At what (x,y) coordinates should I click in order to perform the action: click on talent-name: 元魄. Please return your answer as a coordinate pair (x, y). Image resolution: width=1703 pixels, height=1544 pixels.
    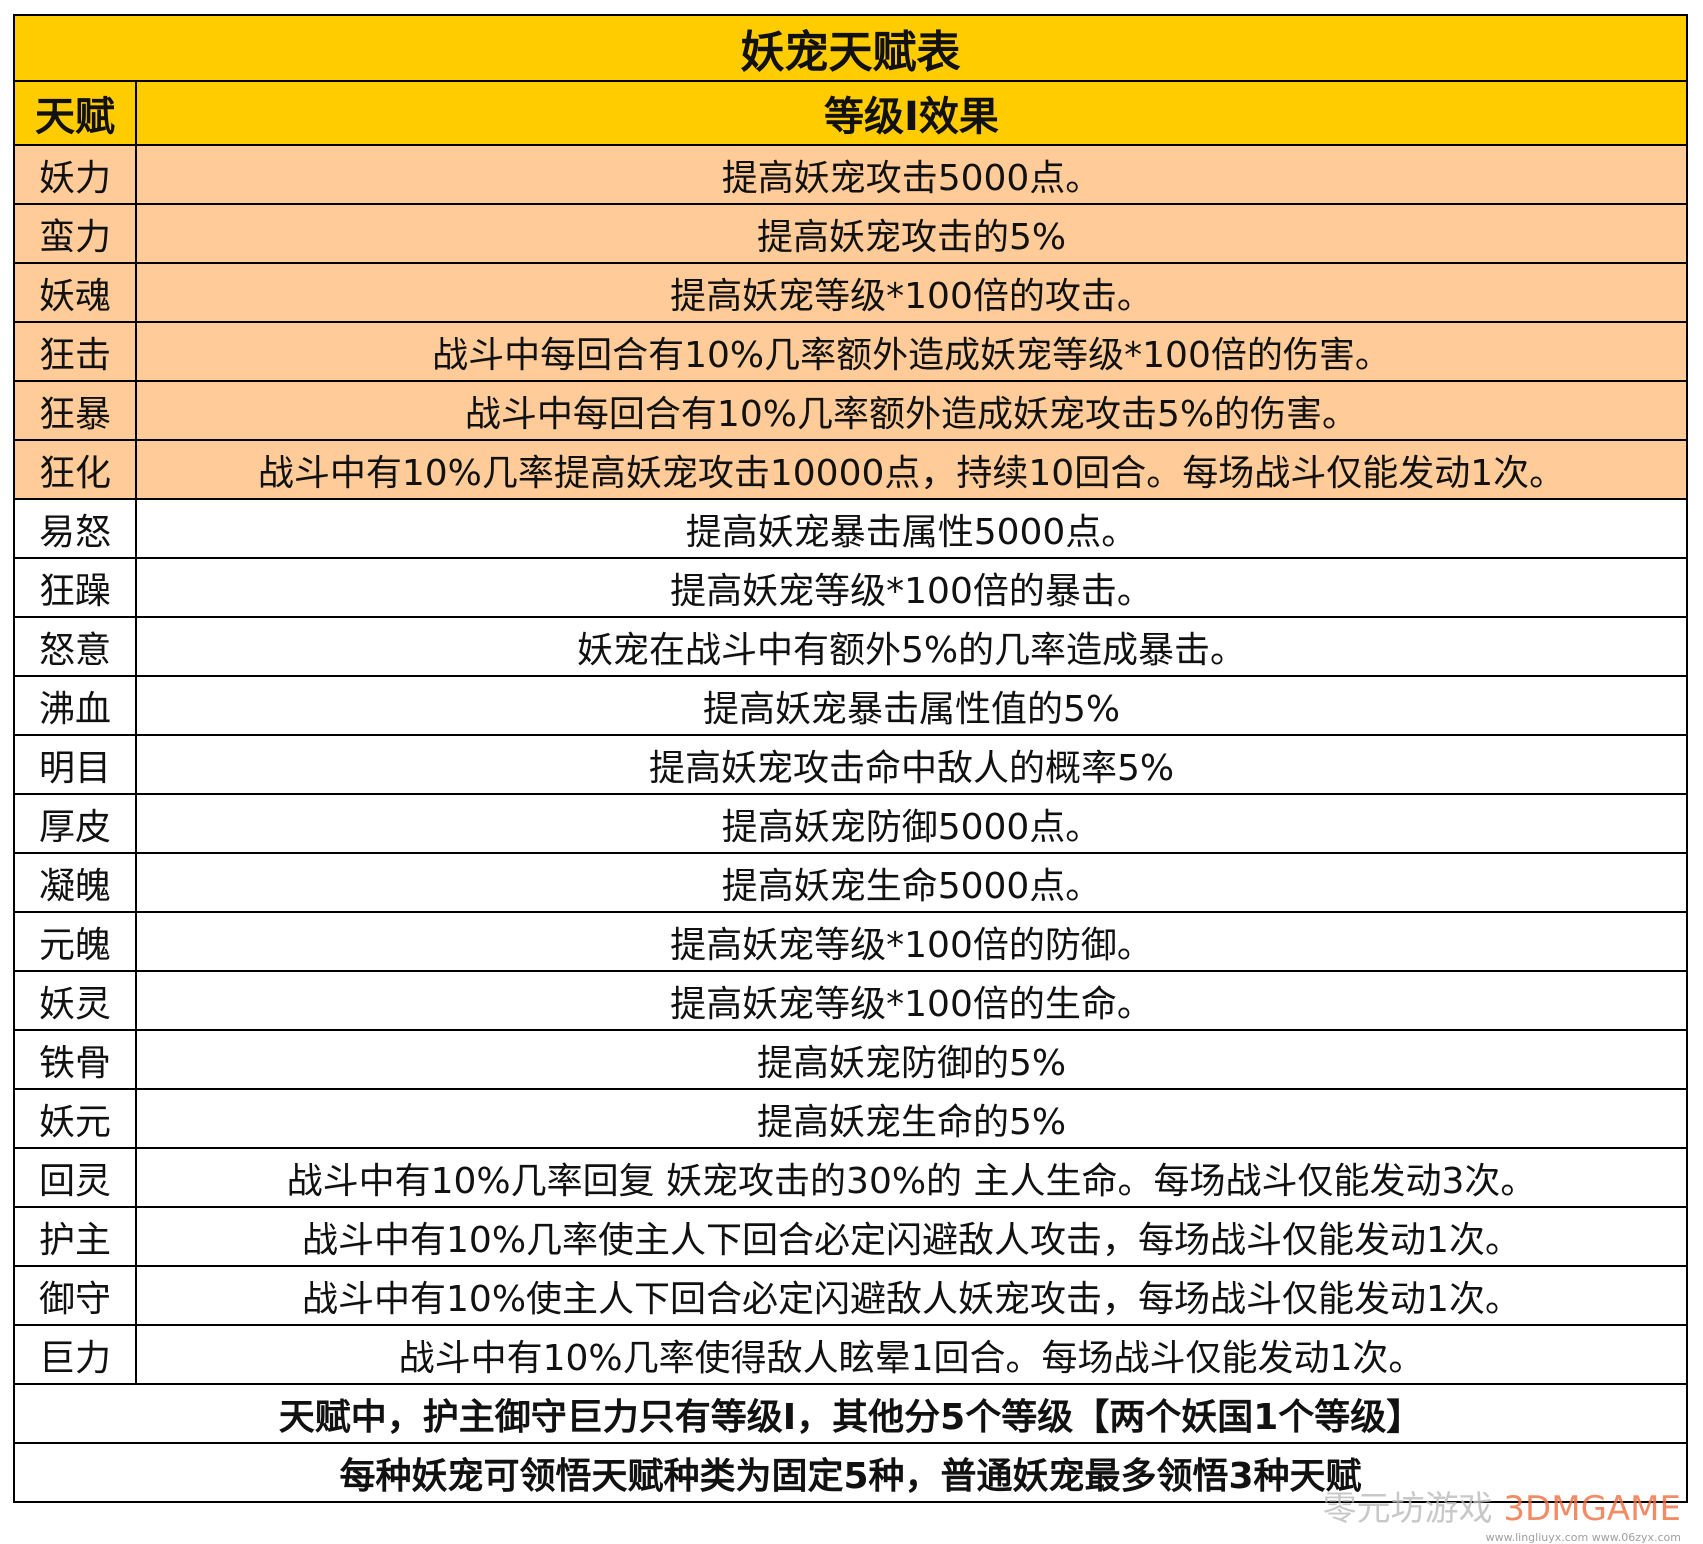
    Looking at the image, I should click on (75, 941).